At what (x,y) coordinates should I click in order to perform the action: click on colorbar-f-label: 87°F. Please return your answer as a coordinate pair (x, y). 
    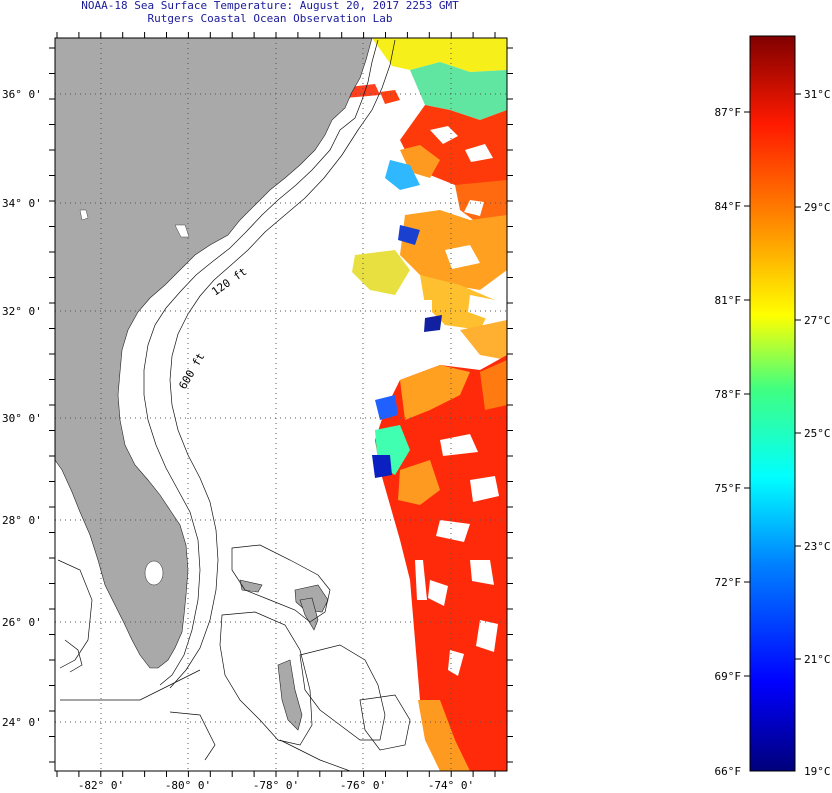
    Looking at the image, I should click on (728, 112).